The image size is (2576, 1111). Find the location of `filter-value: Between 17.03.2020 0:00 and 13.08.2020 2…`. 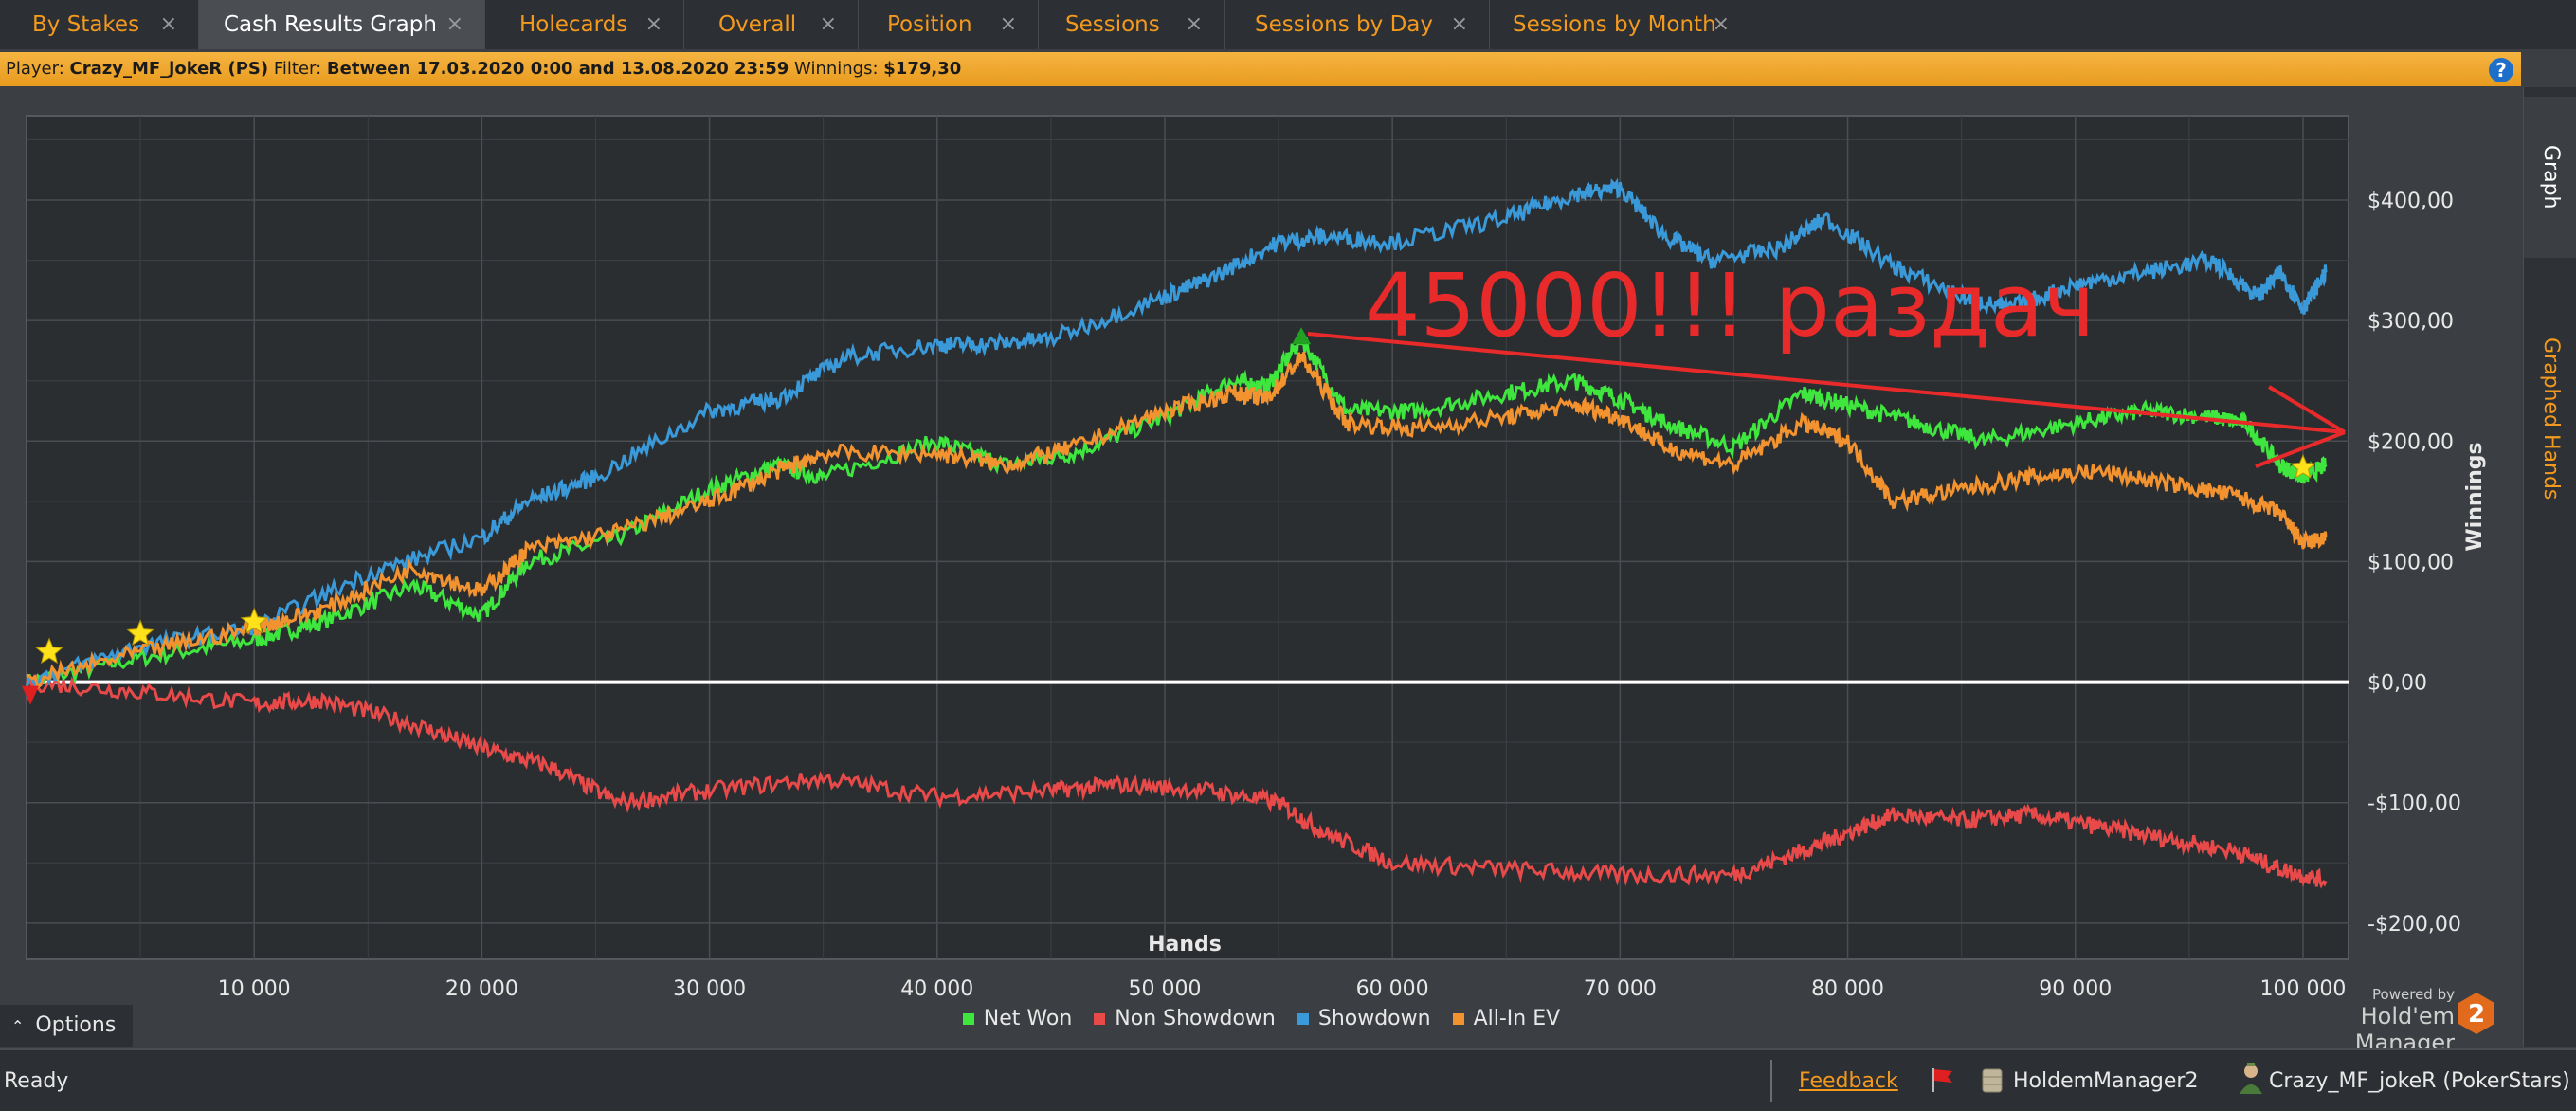

filter-value: Between 17.03.2020 0:00 and 13.08.2020 2… is located at coordinates (557, 69).